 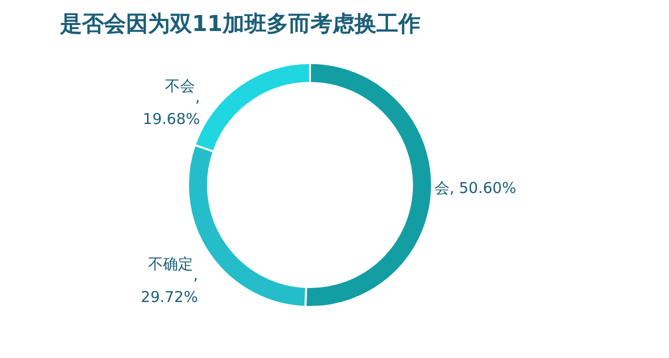 What do you see at coordinates (240, 24) in the screenshot?
I see `chart-title: 是否会因为双11加班多而考虑换工作` at bounding box center [240, 24].